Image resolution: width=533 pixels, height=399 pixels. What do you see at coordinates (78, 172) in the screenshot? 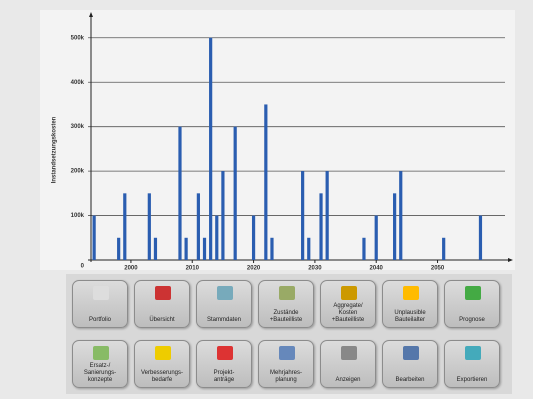
I see `y-tick-label: 200k` at bounding box center [78, 172].